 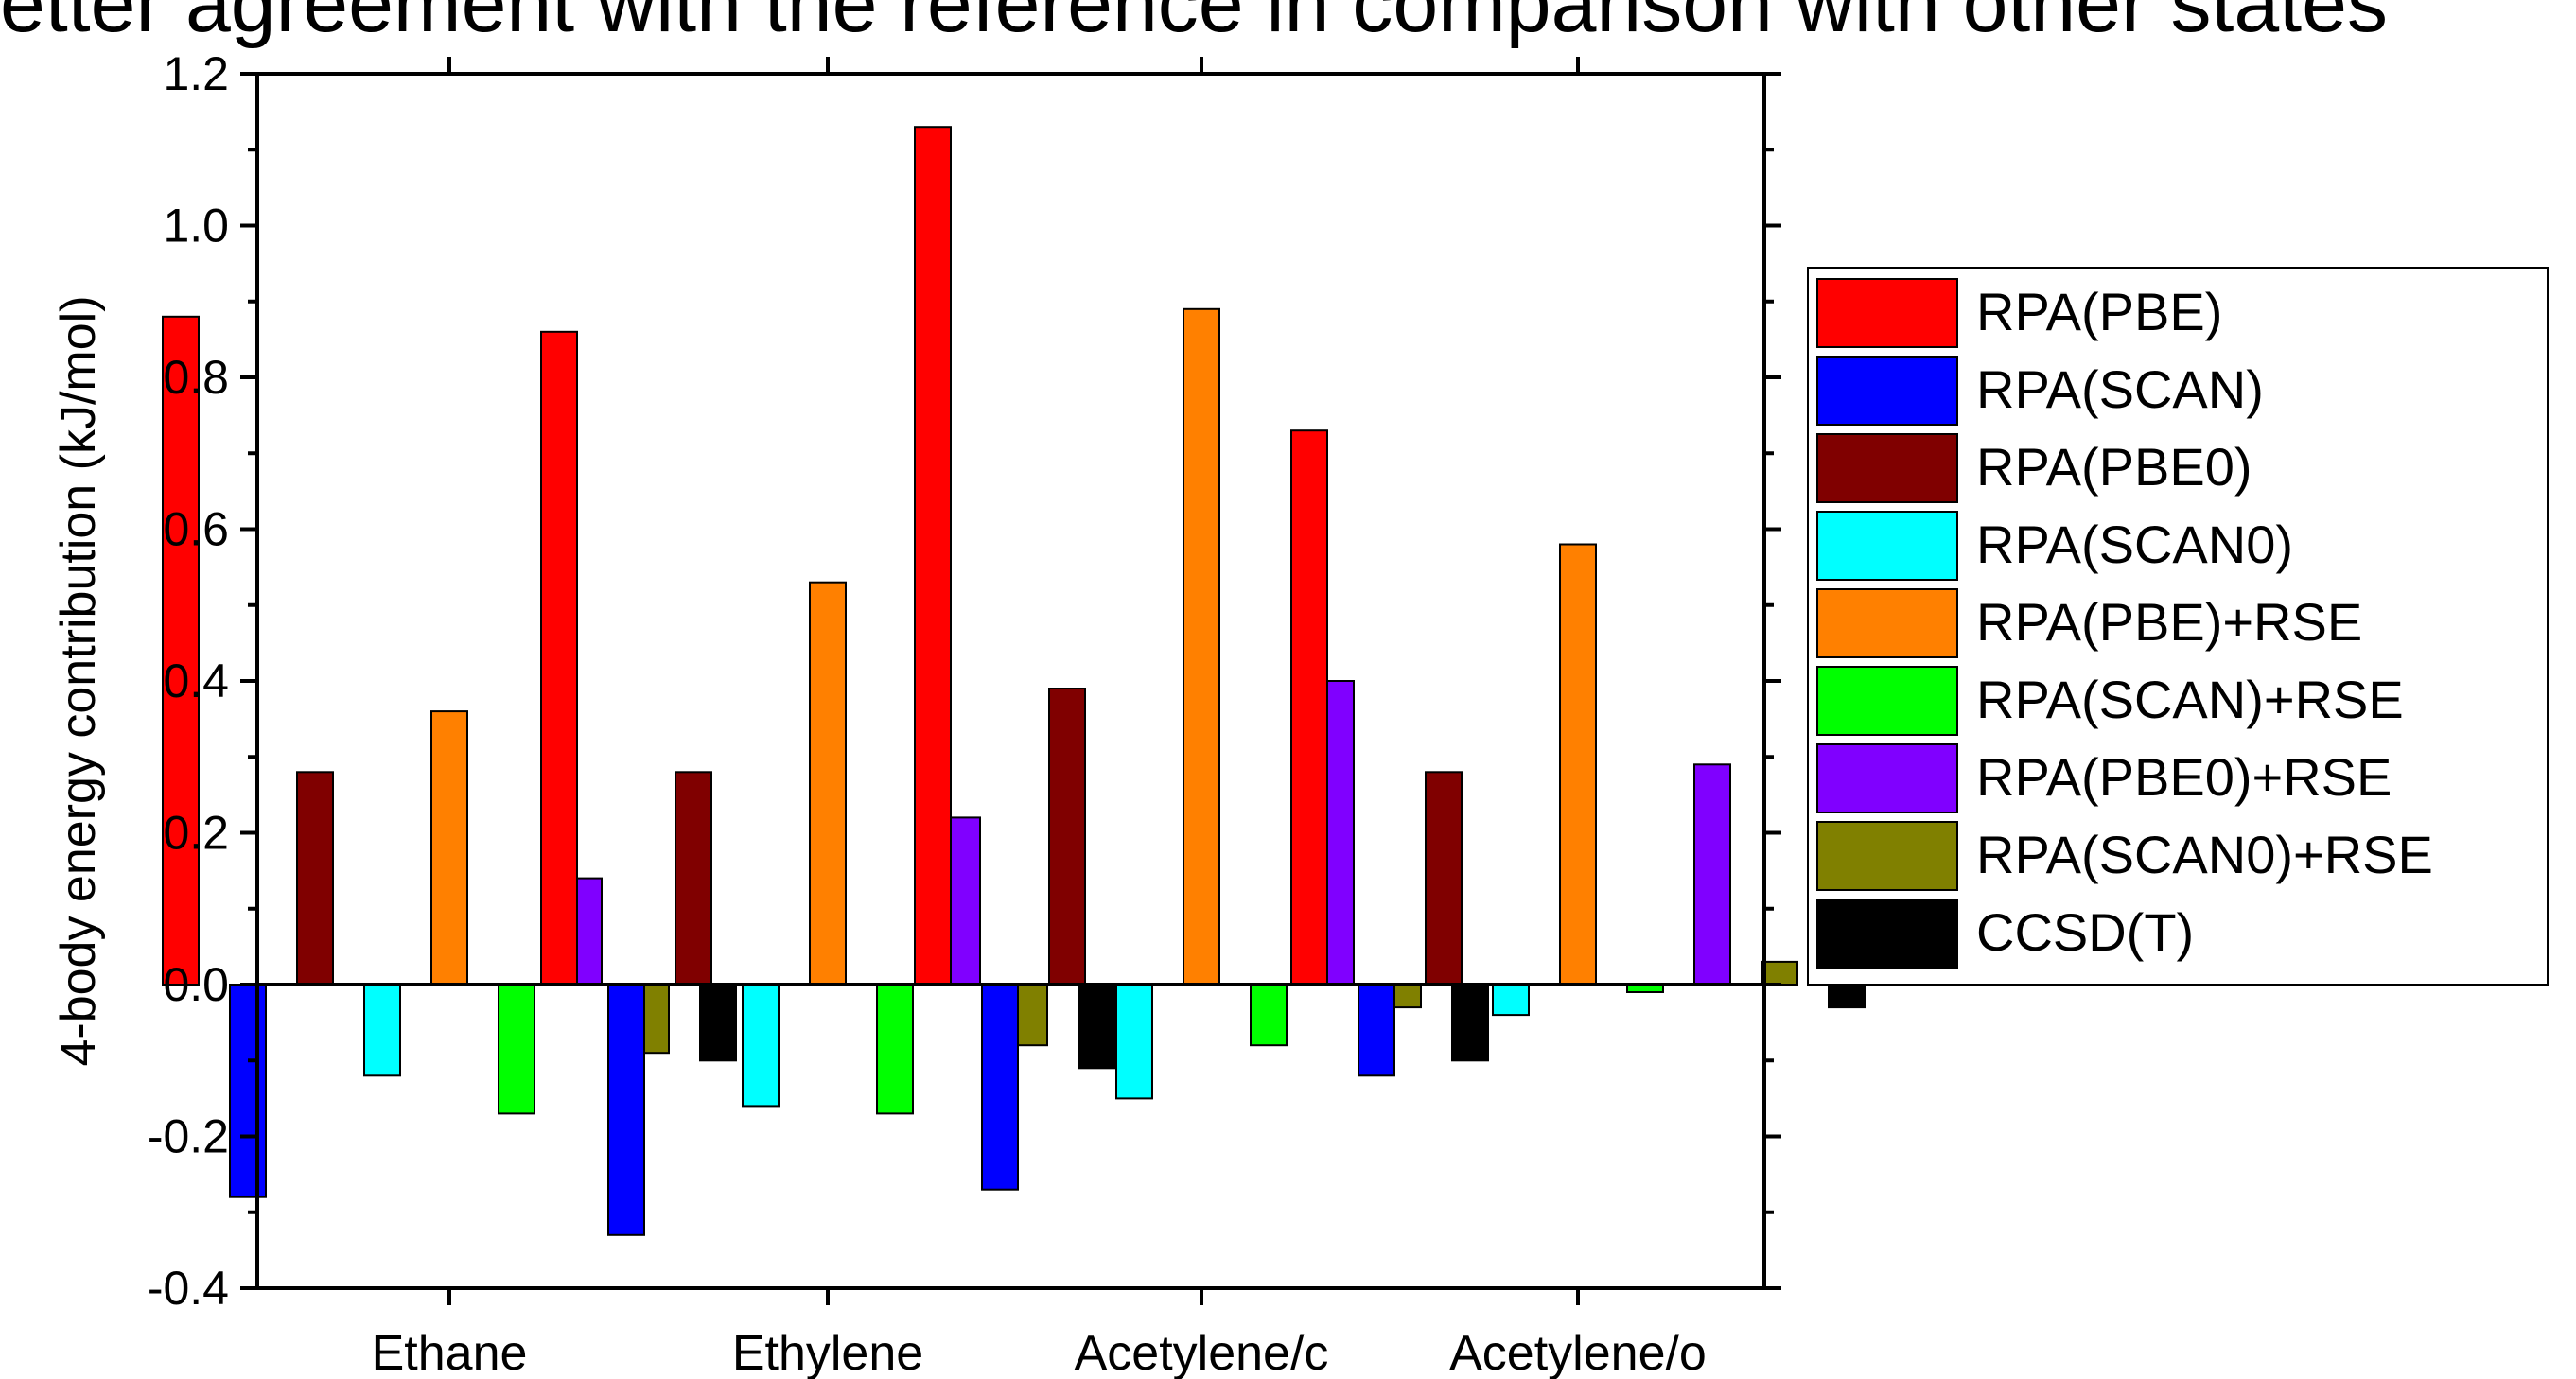 What do you see at coordinates (895, 1049) in the screenshot?
I see `bar-rpa-scan-rse-ethylene` at bounding box center [895, 1049].